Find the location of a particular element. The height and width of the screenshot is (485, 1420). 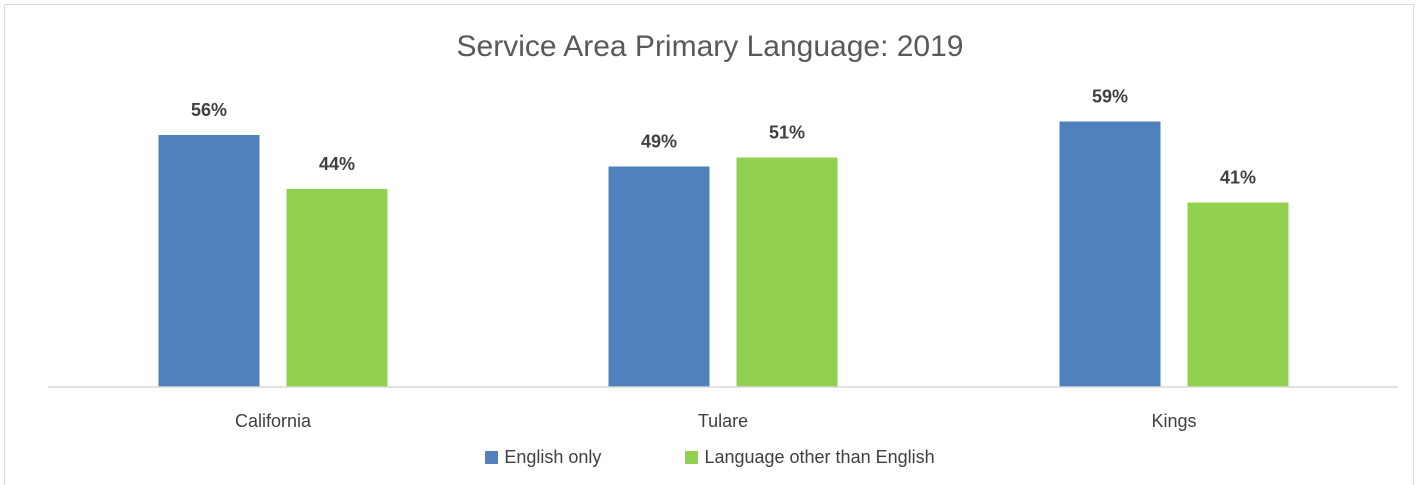

data-label-california-series-0: 56% is located at coordinates (209, 110).